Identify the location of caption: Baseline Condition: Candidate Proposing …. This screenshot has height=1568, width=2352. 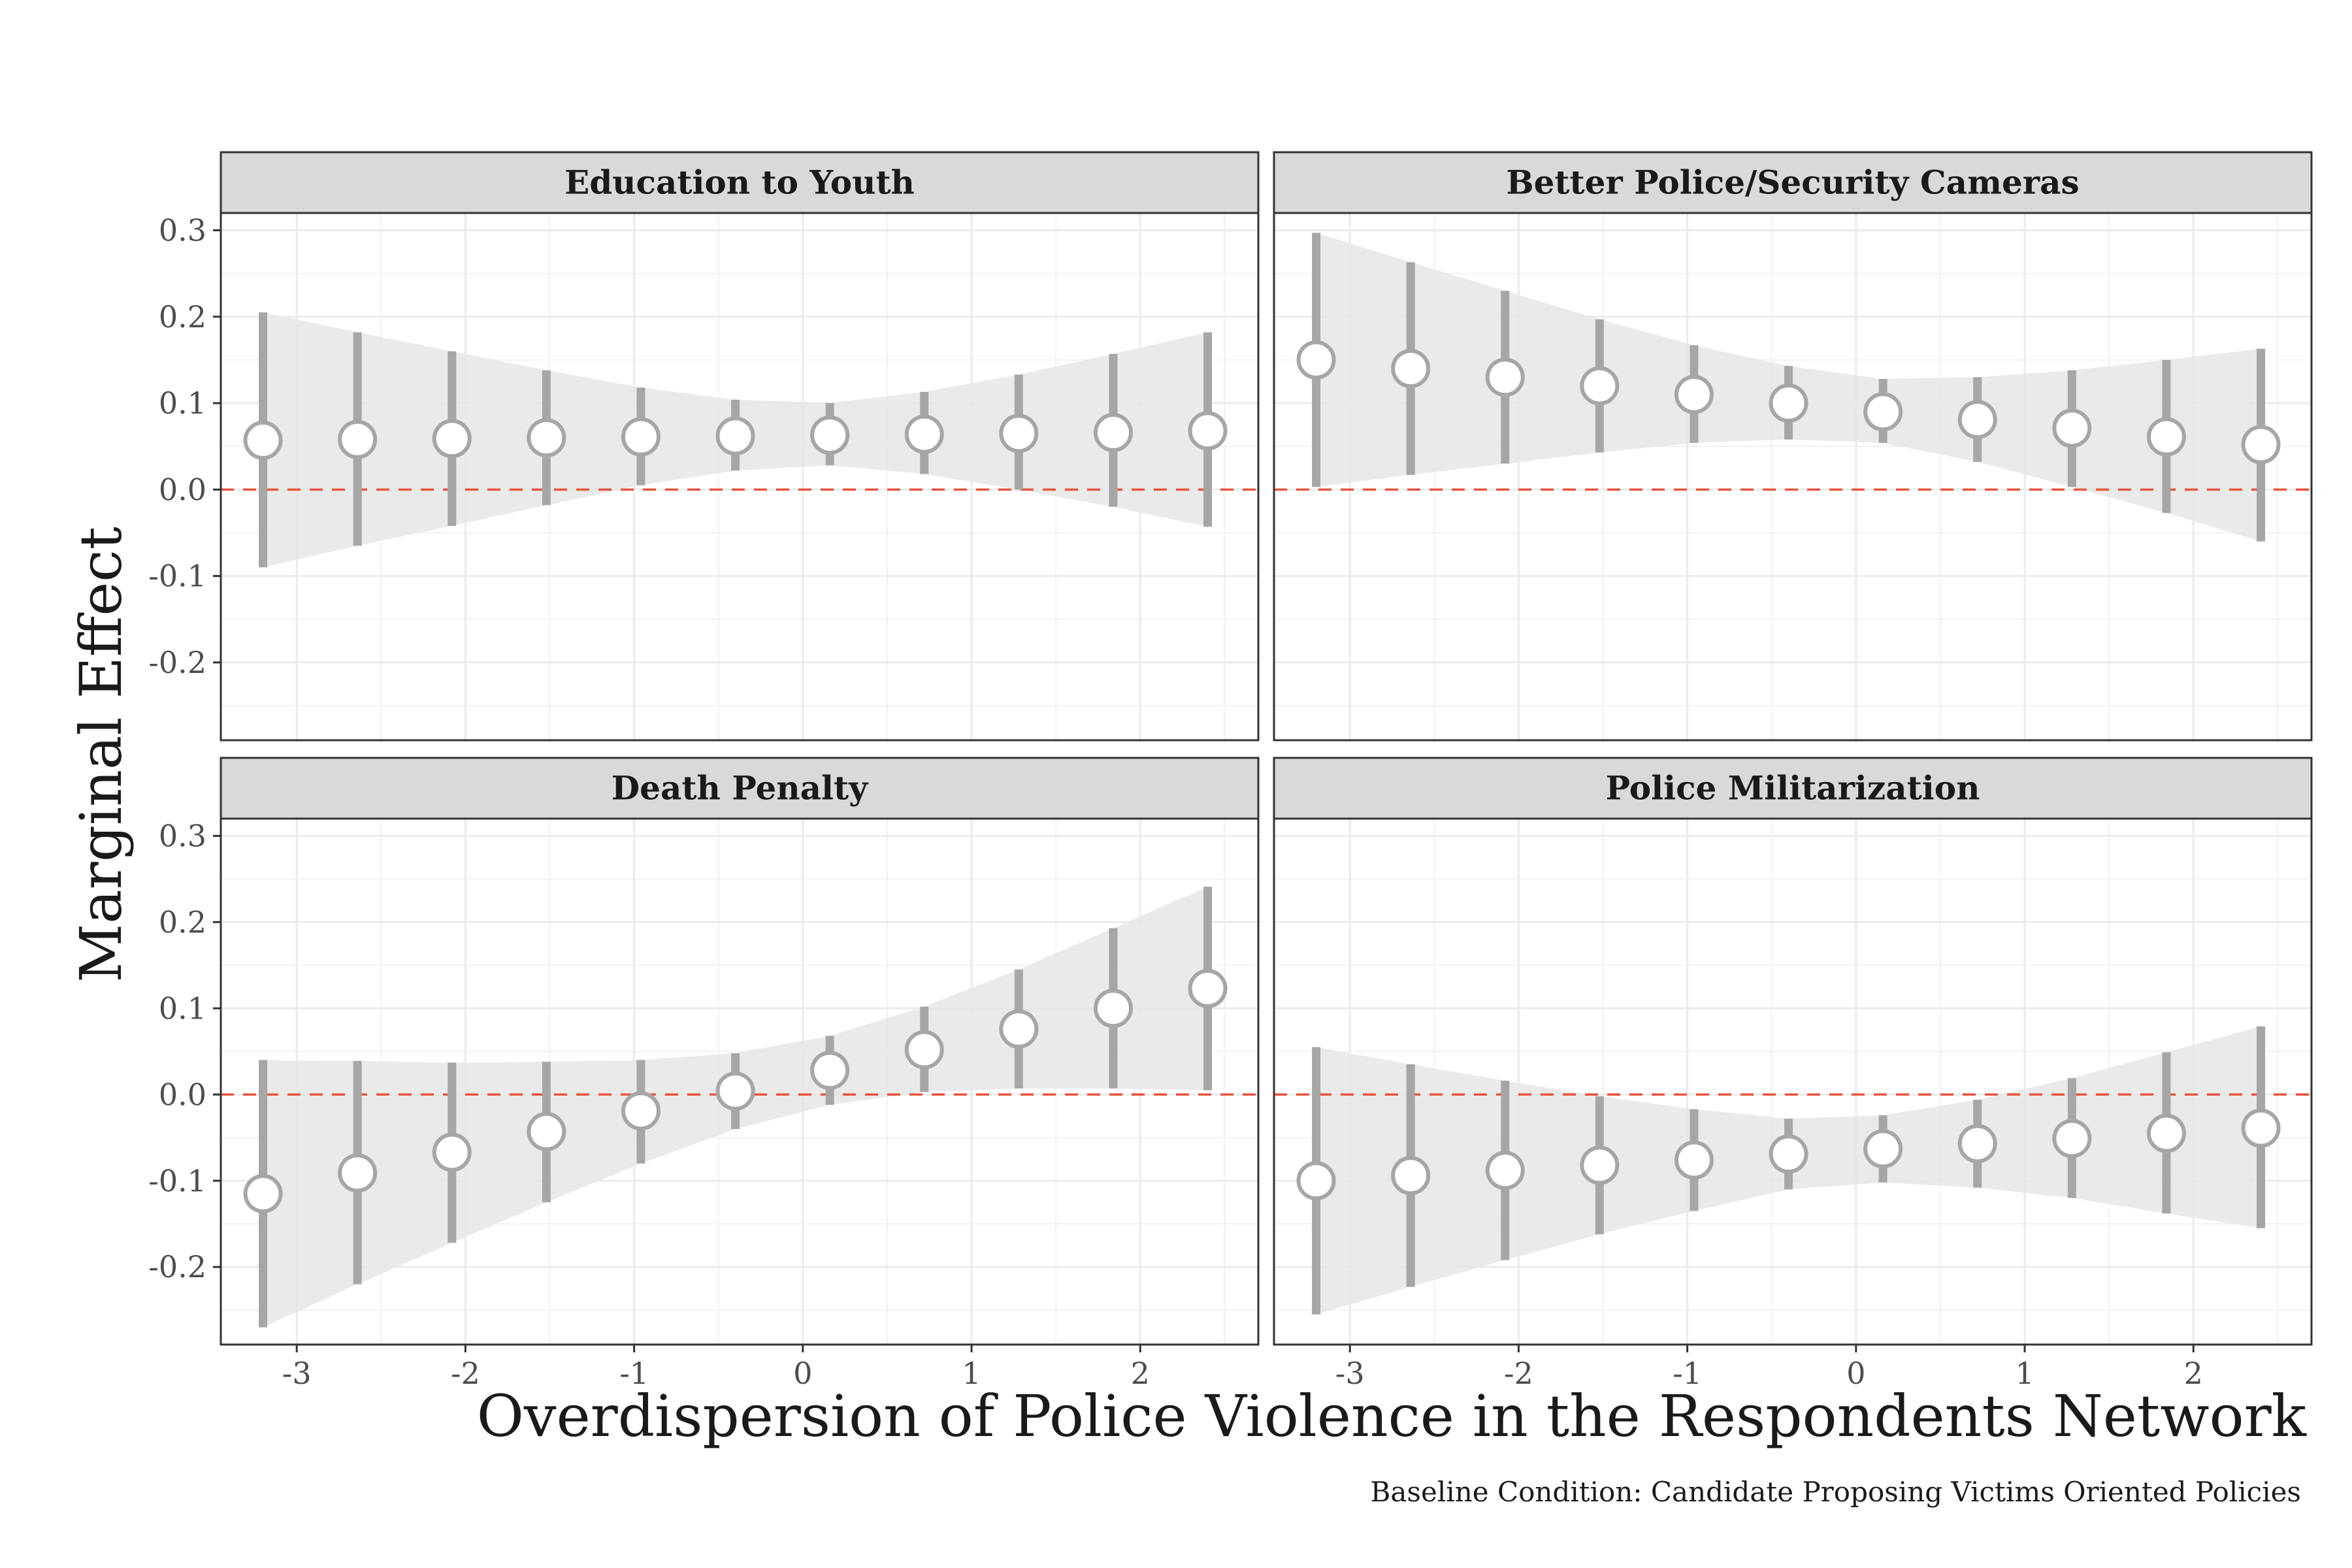
(1836, 1492).